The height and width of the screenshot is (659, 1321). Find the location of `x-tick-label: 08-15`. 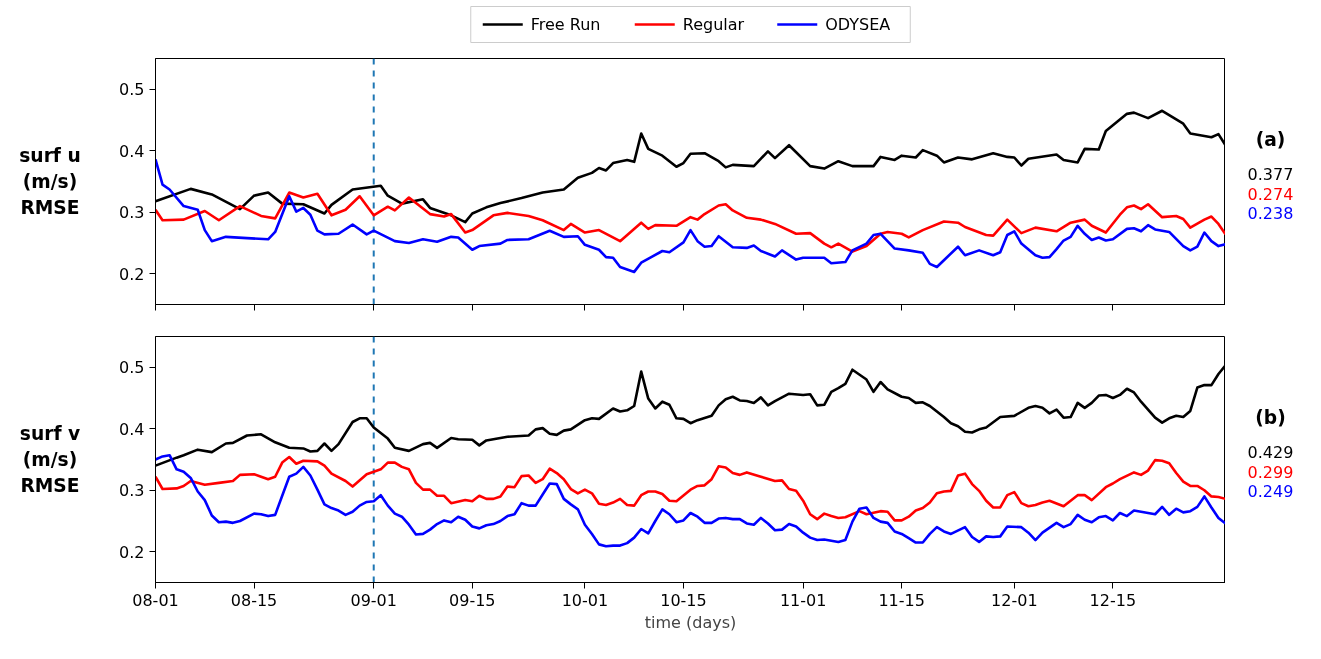

x-tick-label: 08-15 is located at coordinates (254, 600).